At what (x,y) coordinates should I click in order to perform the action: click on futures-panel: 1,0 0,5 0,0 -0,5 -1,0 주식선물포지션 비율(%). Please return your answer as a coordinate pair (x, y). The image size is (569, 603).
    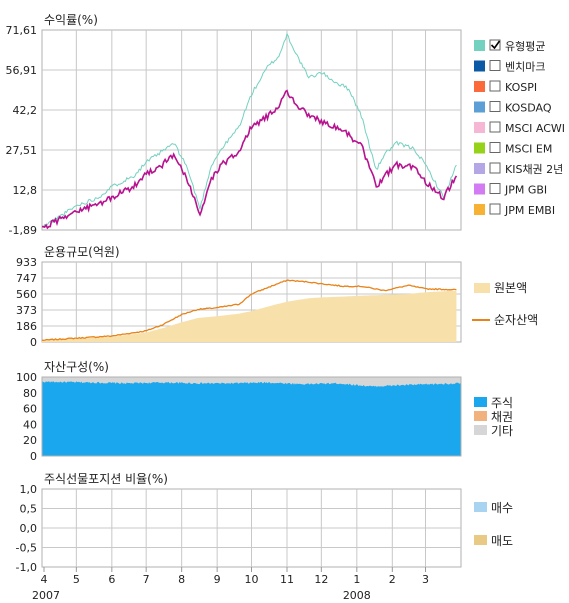
    Looking at the image, I should click on (239, 523).